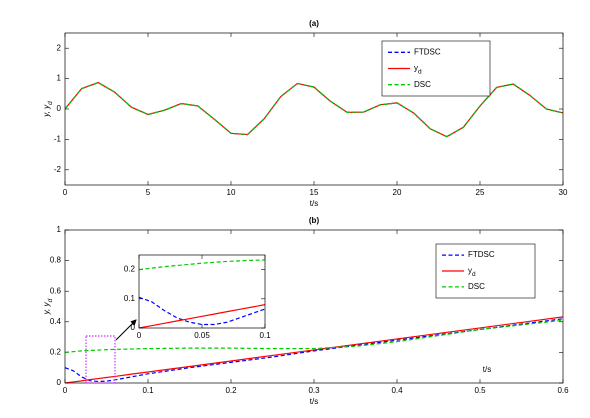 The image size is (590, 418). Describe the element at coordinates (480, 390) in the screenshot. I see `x-tick-label: 0.5` at that location.